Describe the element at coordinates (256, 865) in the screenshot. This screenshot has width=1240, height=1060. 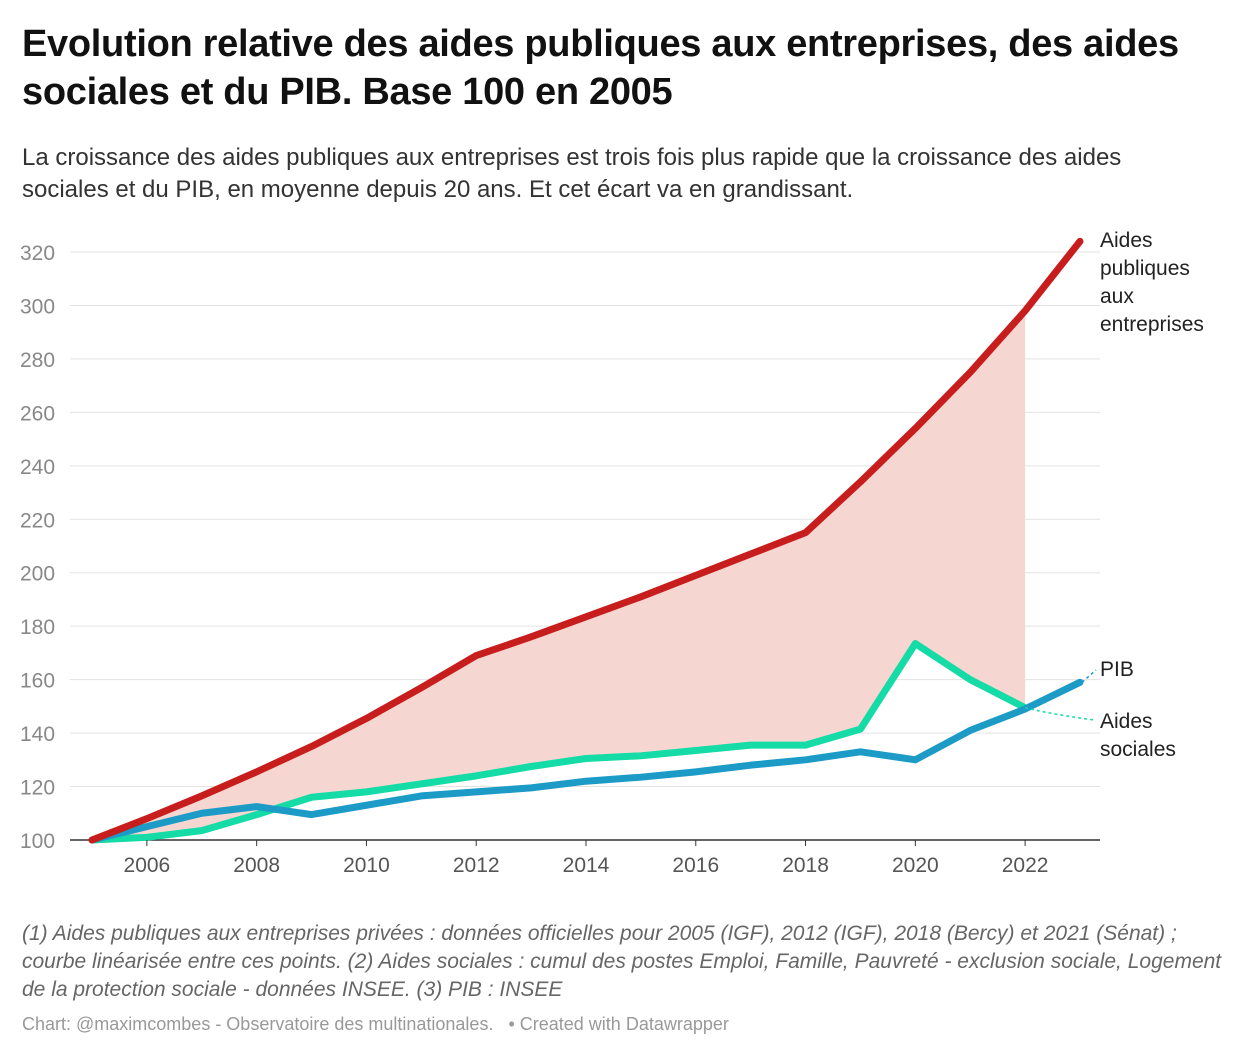
I see `x-tick-label: 2008` at that location.